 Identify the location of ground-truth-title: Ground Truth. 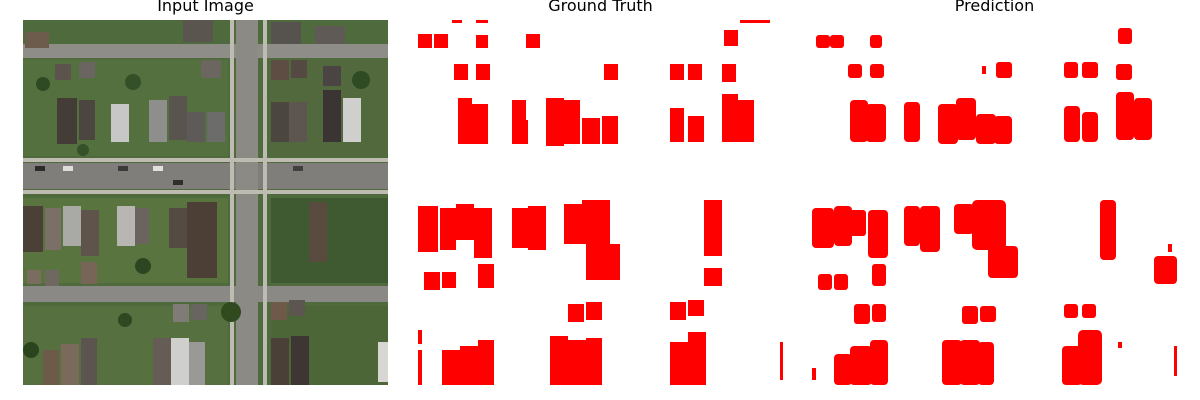
(600, 7).